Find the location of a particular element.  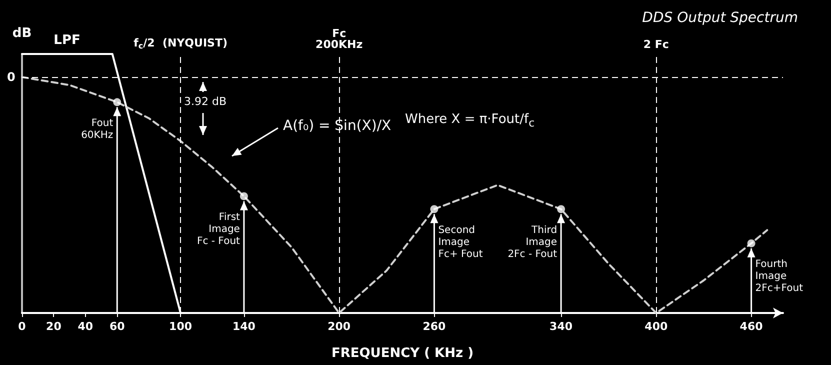

x-tick-label: 260 is located at coordinates (434, 326).